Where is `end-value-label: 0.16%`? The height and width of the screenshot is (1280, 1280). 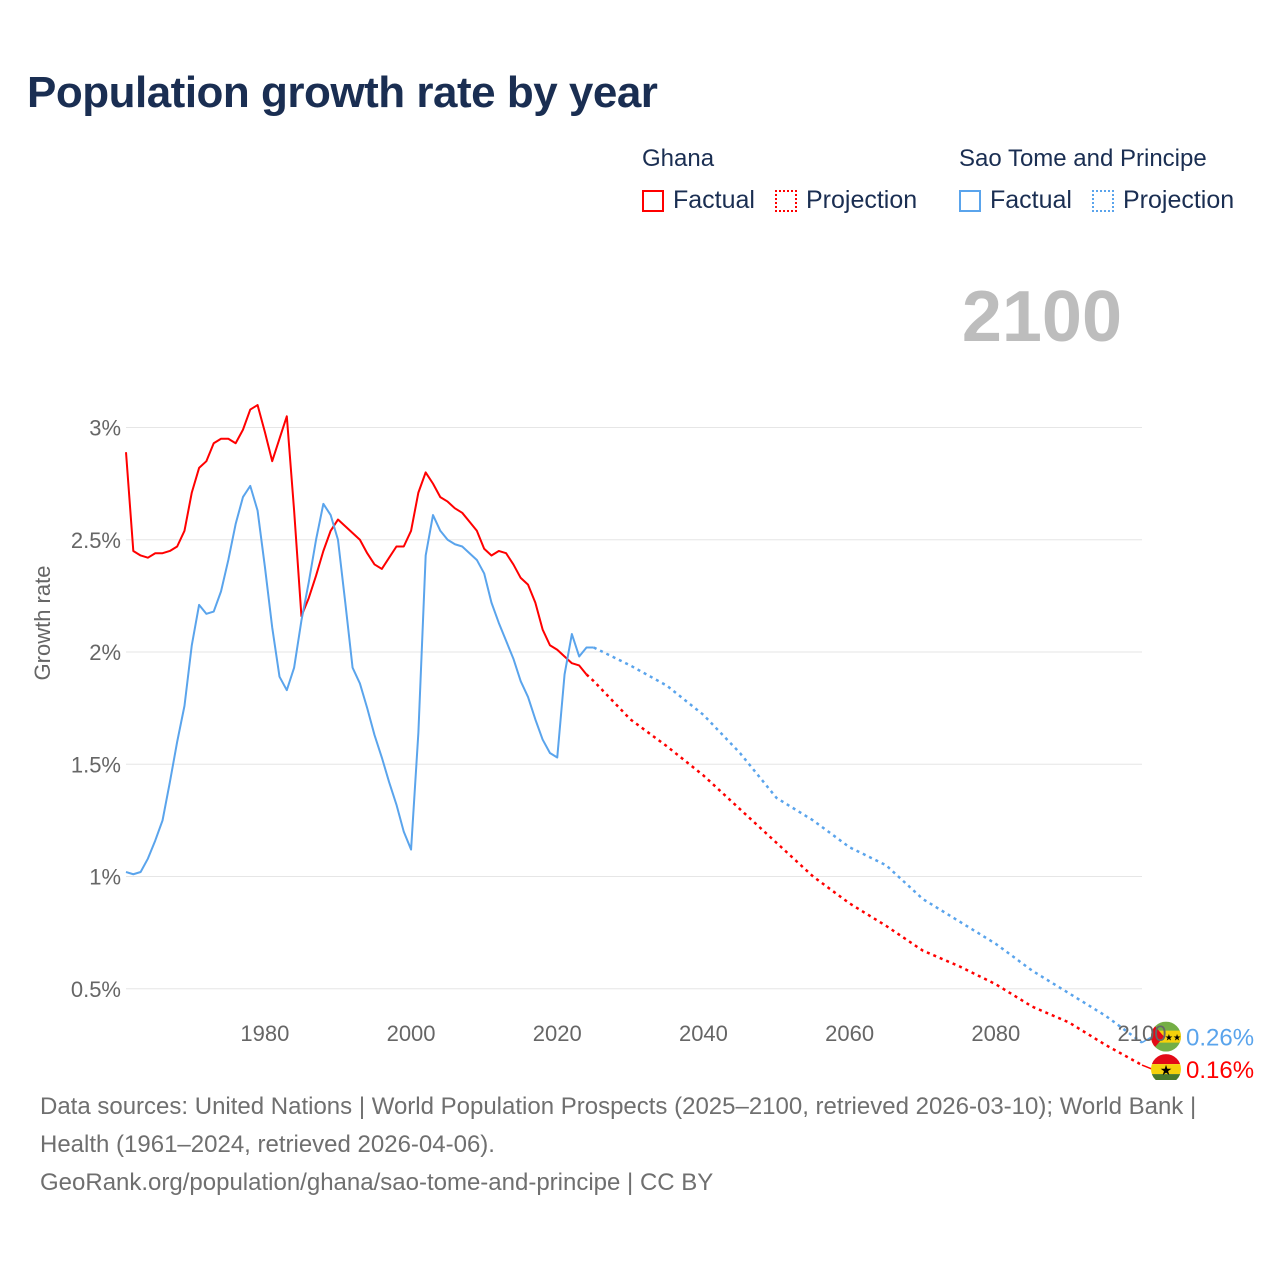 end-value-label: 0.16% is located at coordinates (1220, 1068).